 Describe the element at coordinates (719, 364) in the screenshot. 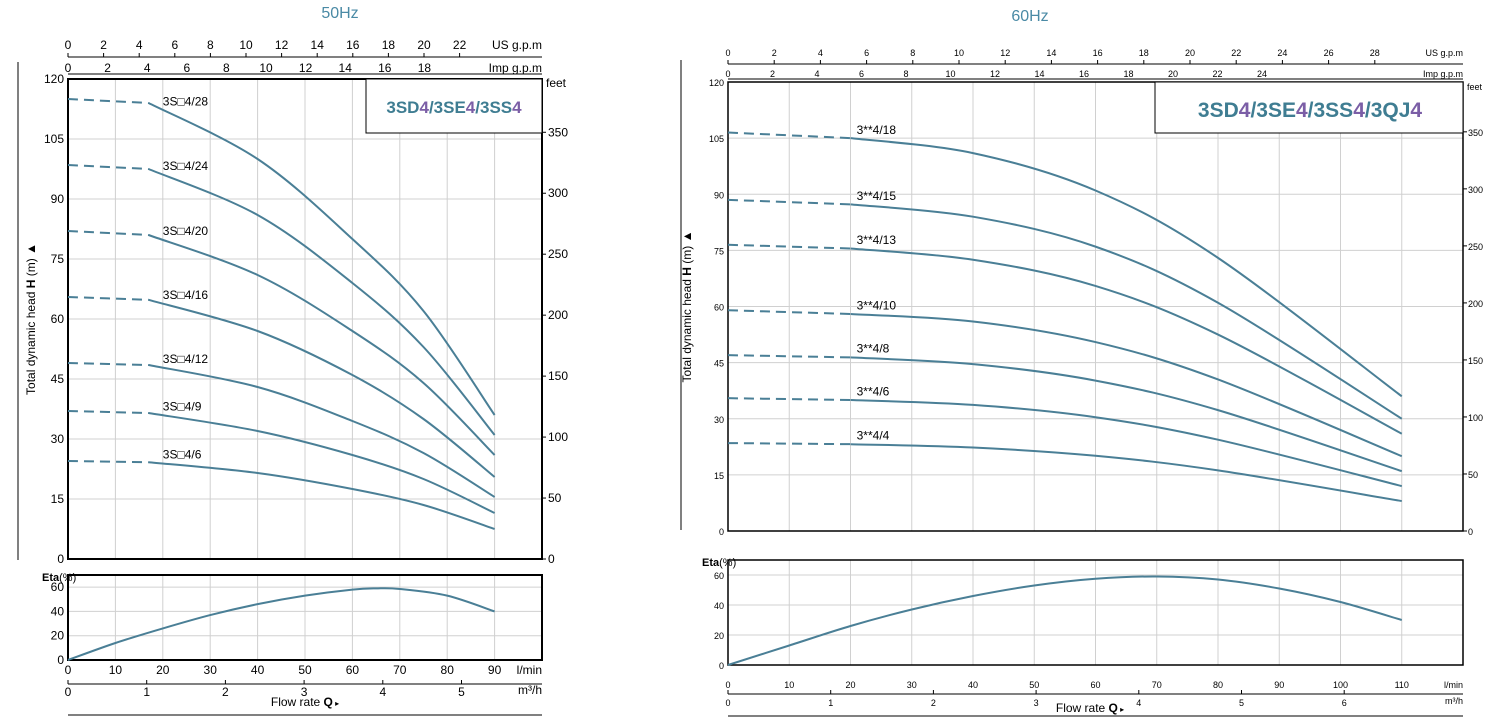

I see `y-tick-label: 45` at that location.